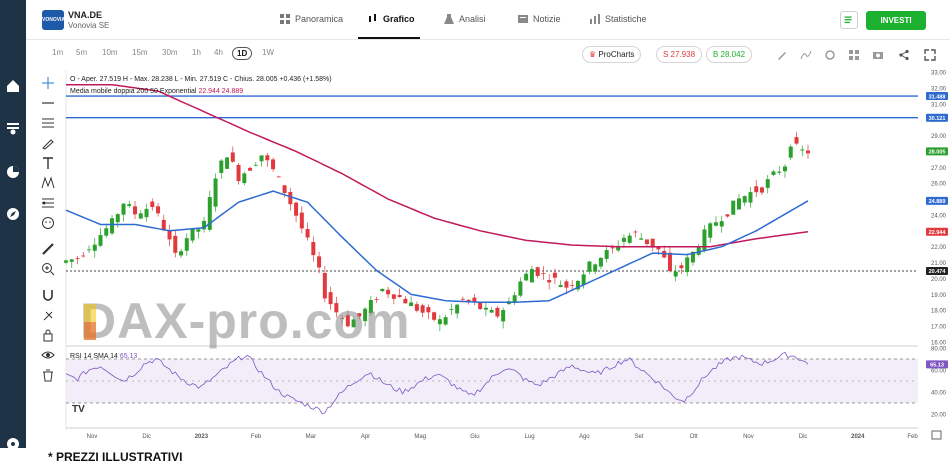 This screenshot has height=466, width=950. I want to click on price-tick-label: 18.00, so click(939, 312).